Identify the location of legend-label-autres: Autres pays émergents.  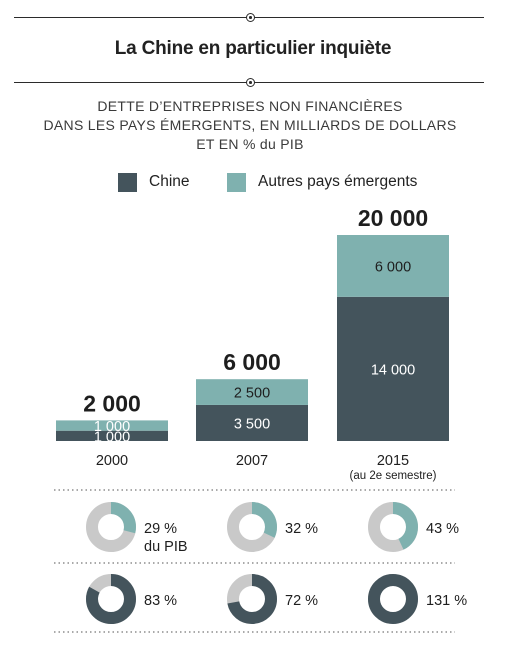
(338, 181).